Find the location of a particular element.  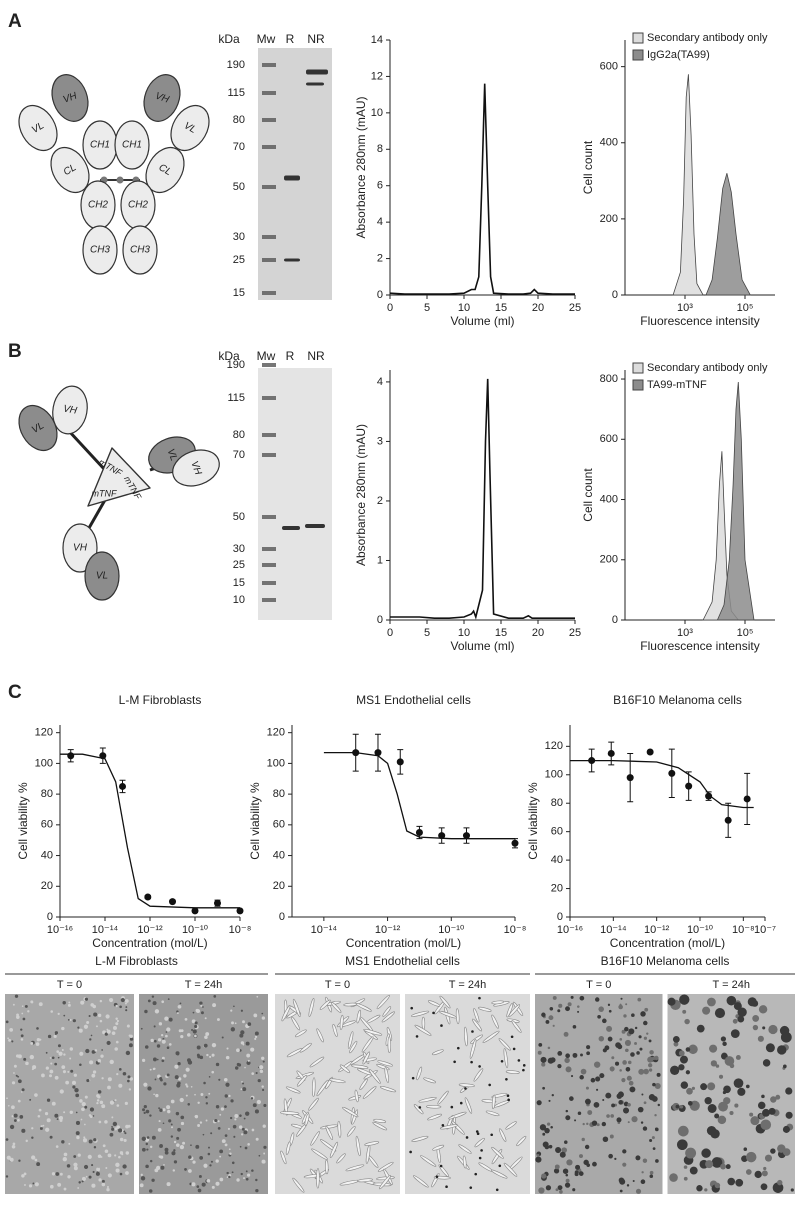

x-tick-label: 10⁻⁸ is located at coordinates (743, 930).